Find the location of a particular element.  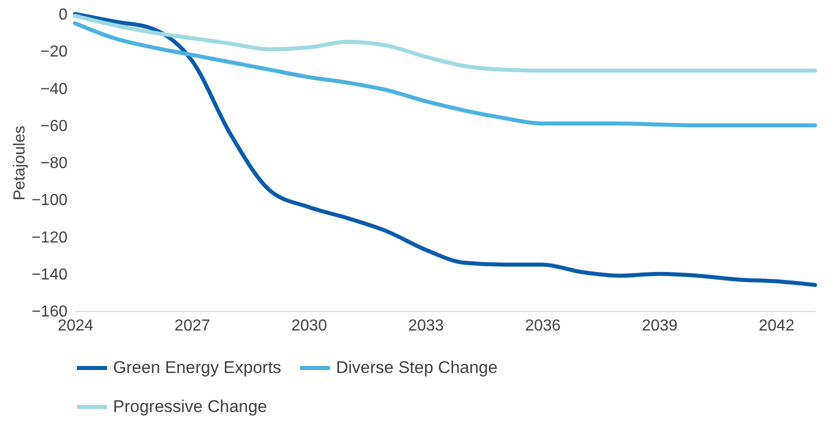

y-tick-label: −60 is located at coordinates (54, 126).